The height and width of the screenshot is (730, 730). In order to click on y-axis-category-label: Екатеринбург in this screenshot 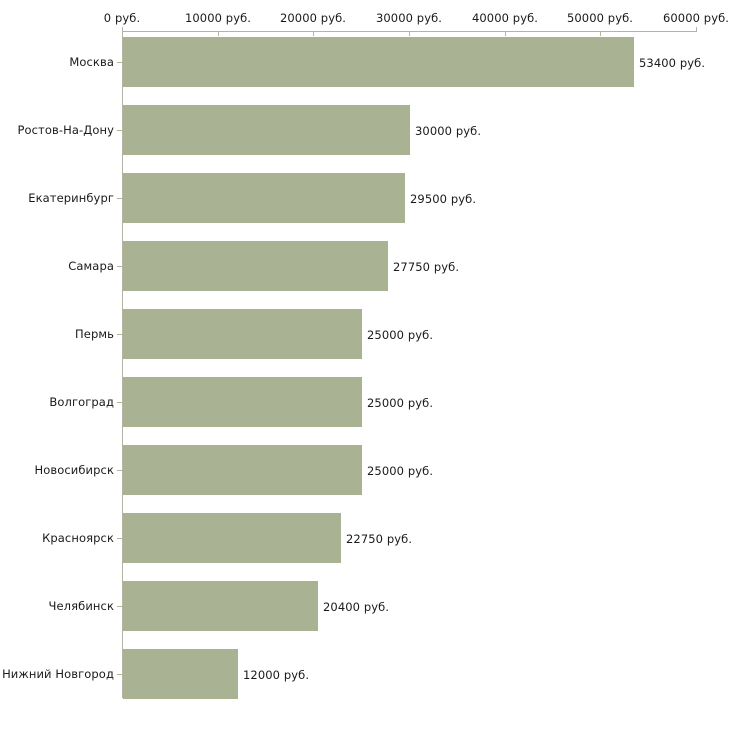, I will do `click(71, 198)`.